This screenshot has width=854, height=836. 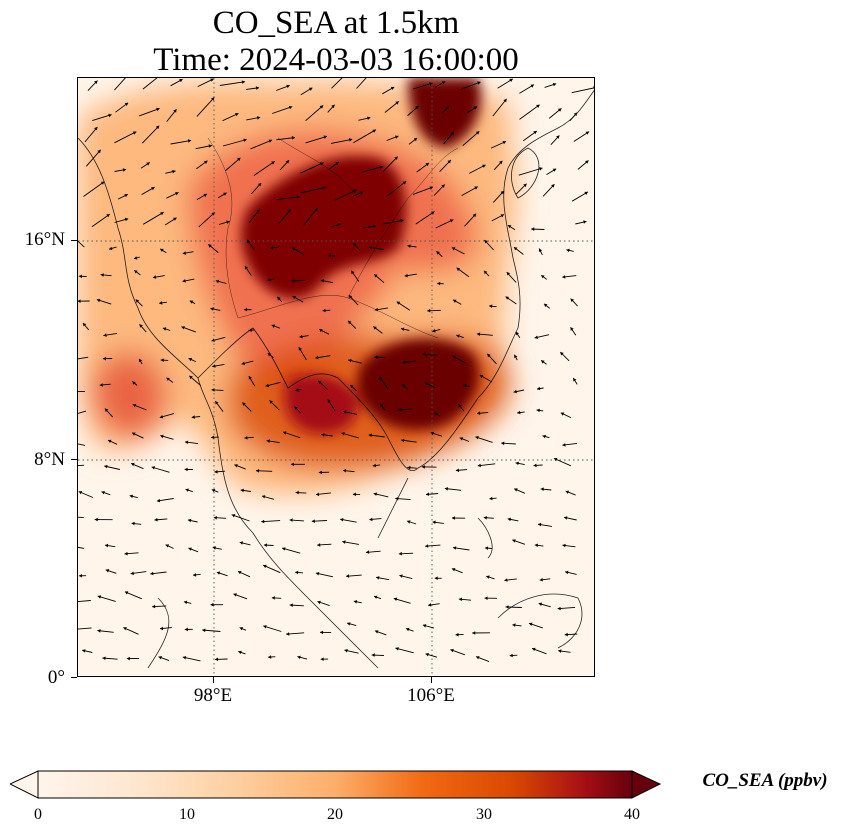 I want to click on lat-label-8: 8°N, so click(x=49, y=459).